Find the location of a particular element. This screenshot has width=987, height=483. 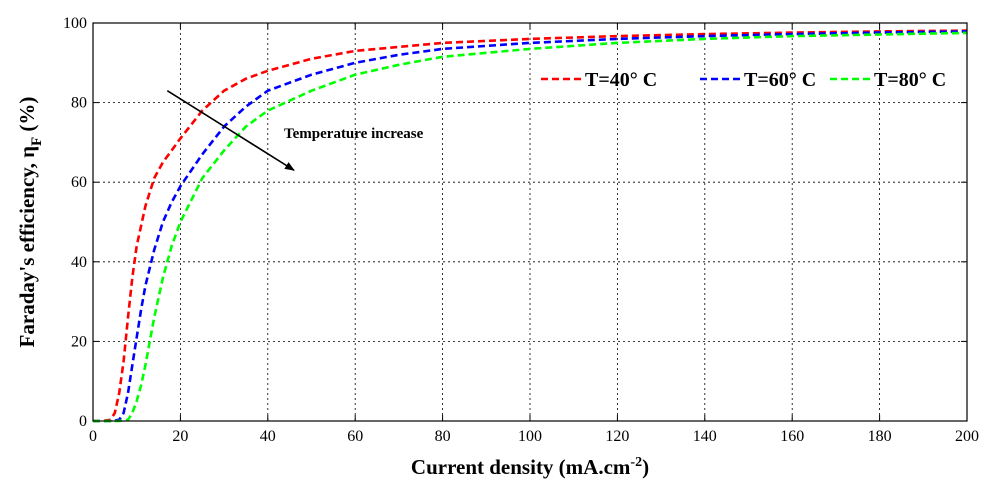

x-tick-label: 40 is located at coordinates (268, 436).